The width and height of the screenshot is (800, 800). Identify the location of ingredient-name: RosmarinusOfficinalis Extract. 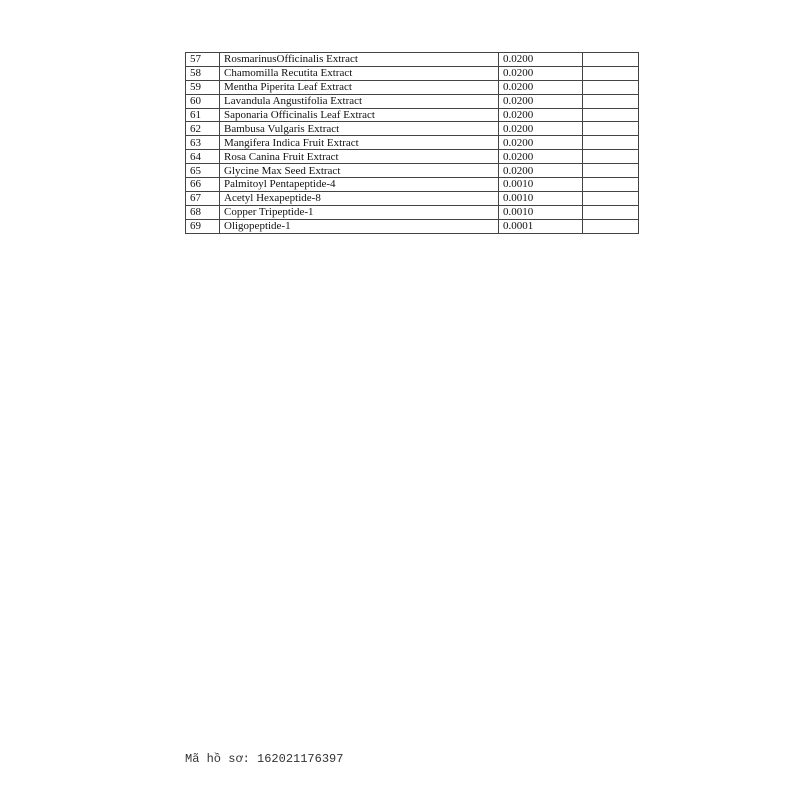
(359, 59).